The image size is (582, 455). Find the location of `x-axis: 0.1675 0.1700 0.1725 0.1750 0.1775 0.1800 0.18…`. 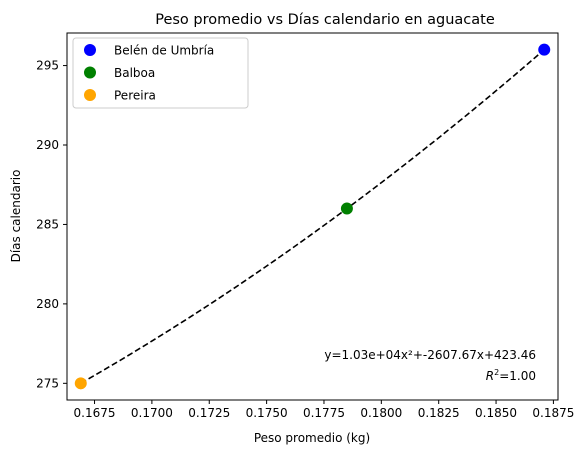

x-axis: 0.1675 0.1700 0.1725 0.1750 0.1775 0.1800 0.18… is located at coordinates (324, 410).